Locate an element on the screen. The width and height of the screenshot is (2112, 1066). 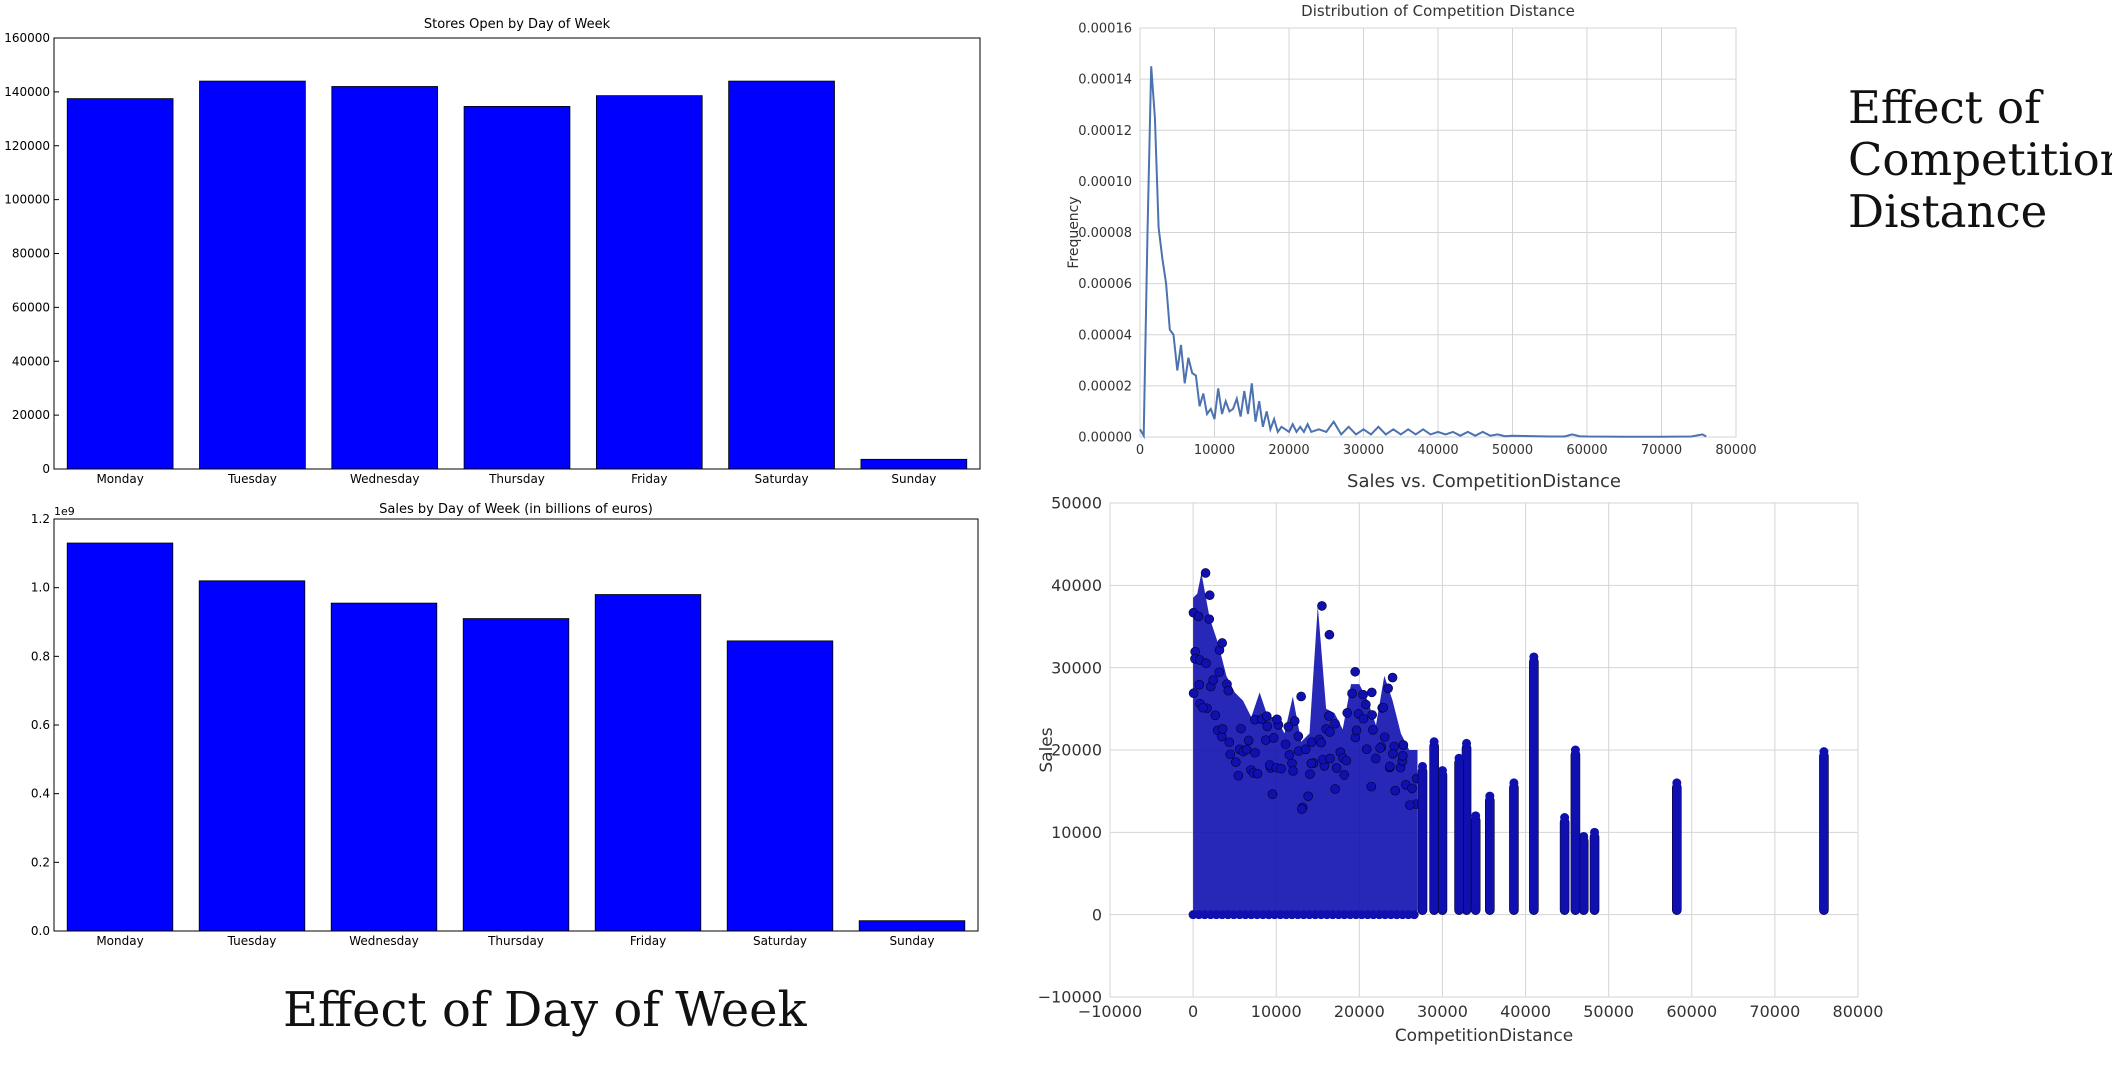
caption-effect-of-day-of-week: Effect of Day of Week is located at coordinates (545, 1010).